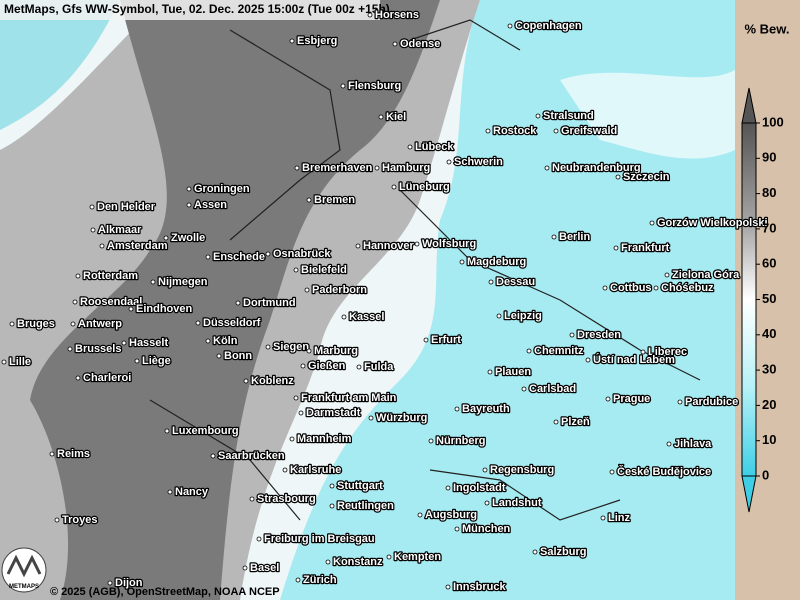 The image size is (800, 600). Describe the element at coordinates (319, 539) in the screenshot. I see `city-label: Freiburg im Breisgau` at that location.